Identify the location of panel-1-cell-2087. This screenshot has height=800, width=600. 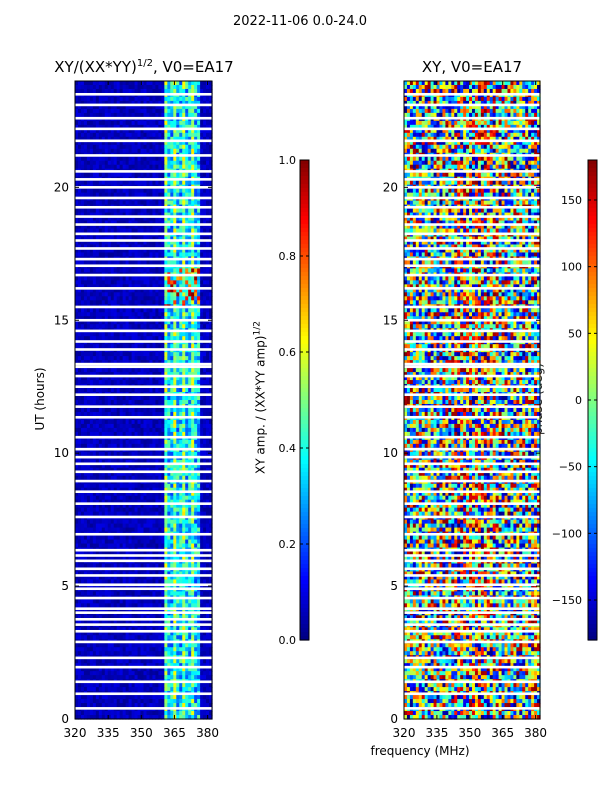
(127, 263).